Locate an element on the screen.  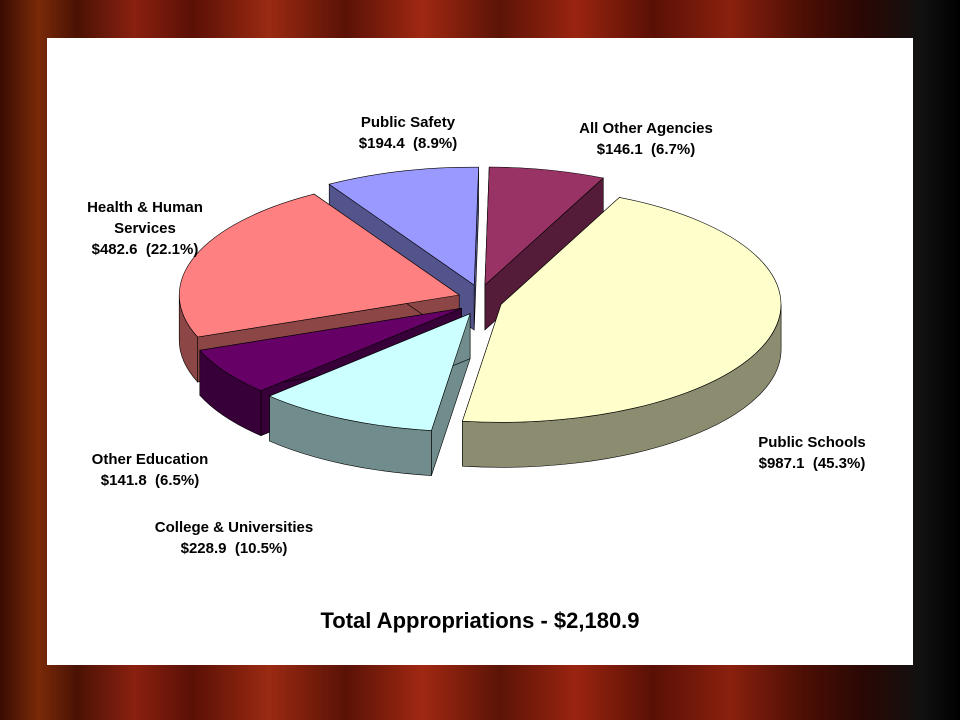
slice-label: College & Universities $228.9 (10.5%) is located at coordinates (234, 538).